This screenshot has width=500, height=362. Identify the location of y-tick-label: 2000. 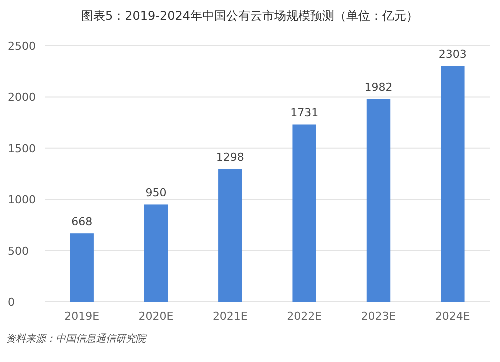
(22, 97).